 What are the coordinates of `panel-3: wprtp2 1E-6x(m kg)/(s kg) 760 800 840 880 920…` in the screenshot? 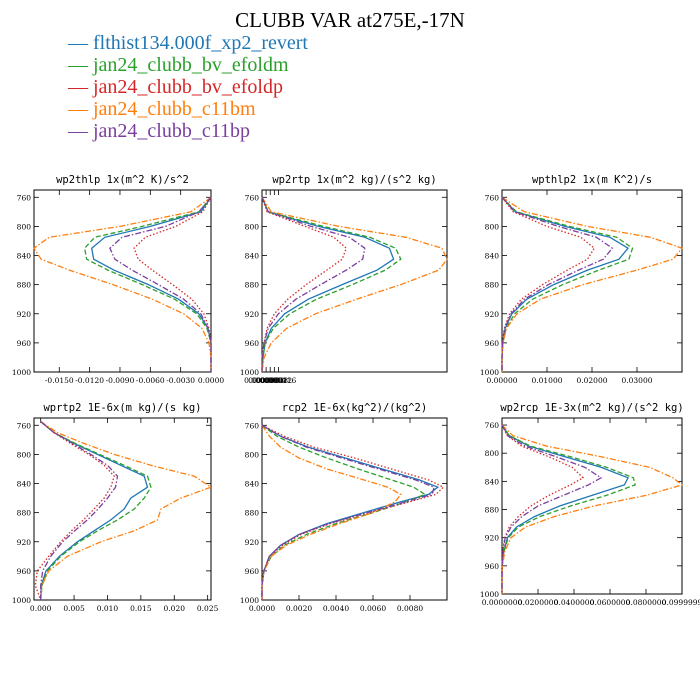 It's located at (115, 507).